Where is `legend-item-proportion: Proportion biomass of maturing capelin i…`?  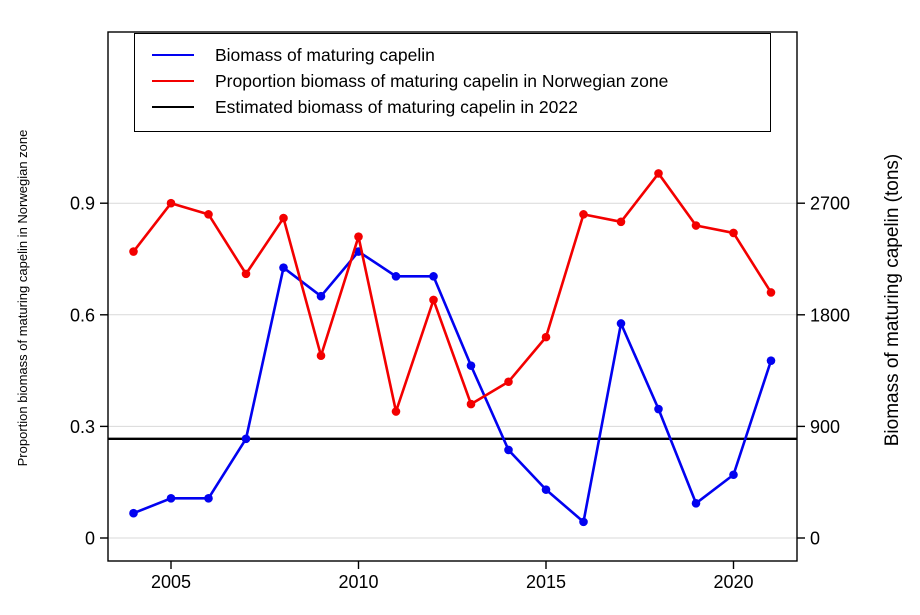
legend-item-proportion: Proportion biomass of maturing capelin i… is located at coordinates (452, 81).